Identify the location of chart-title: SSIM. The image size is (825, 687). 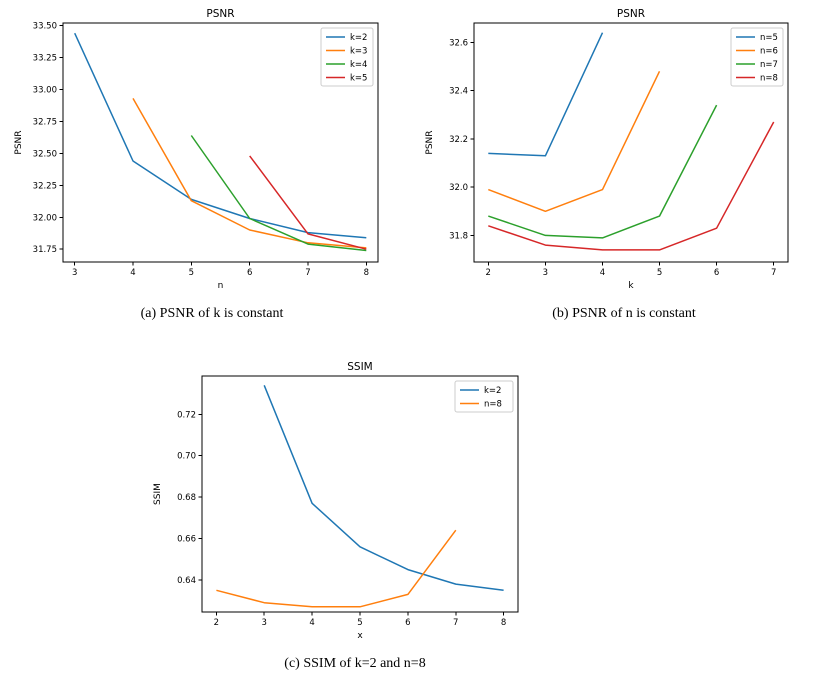
(360, 367).